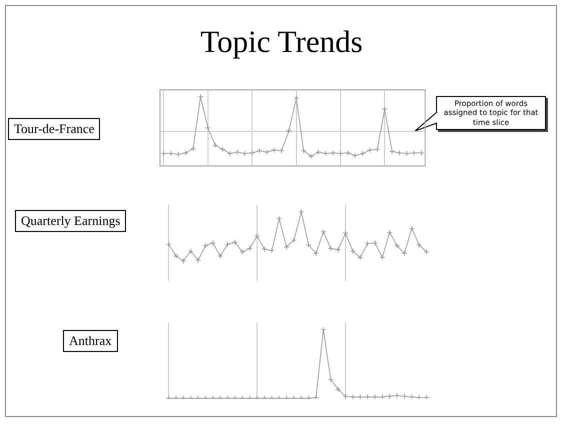  What do you see at coordinates (70, 221) in the screenshot?
I see `chart-subtitle: Quarterly Earnings` at bounding box center [70, 221].